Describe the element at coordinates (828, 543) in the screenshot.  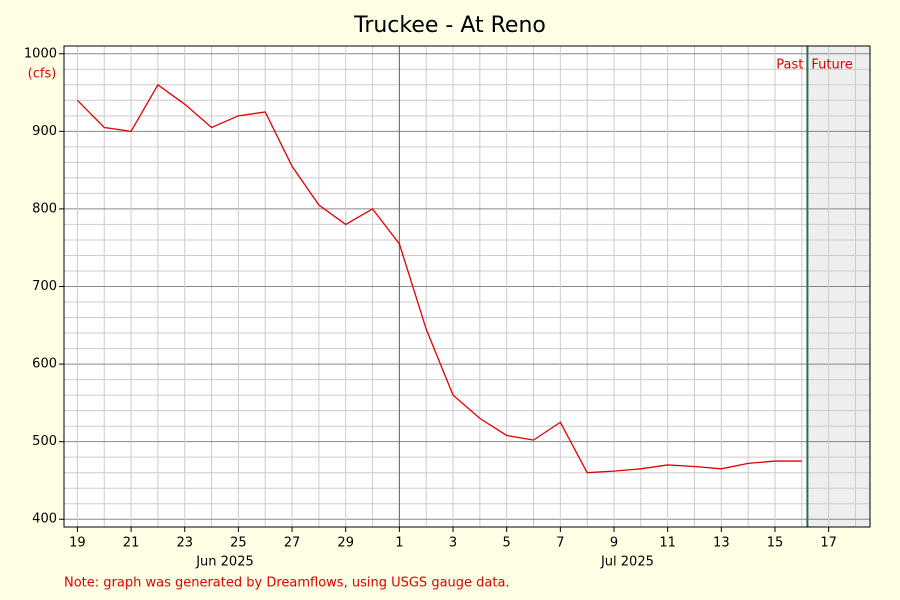
I see `x-tick-label: 17` at that location.